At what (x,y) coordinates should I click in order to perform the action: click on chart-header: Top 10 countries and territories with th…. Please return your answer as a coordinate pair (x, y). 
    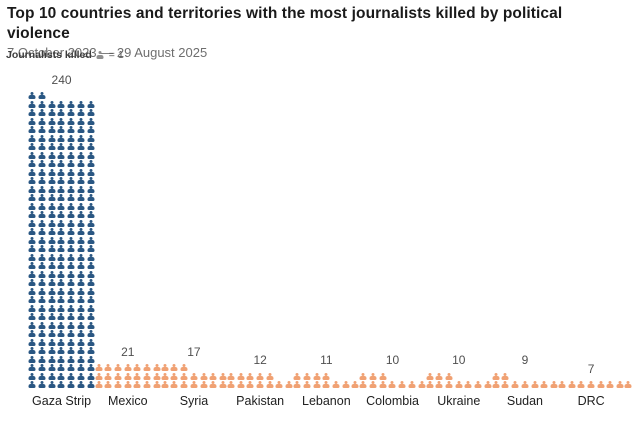
    Looking at the image, I should click on (318, 32).